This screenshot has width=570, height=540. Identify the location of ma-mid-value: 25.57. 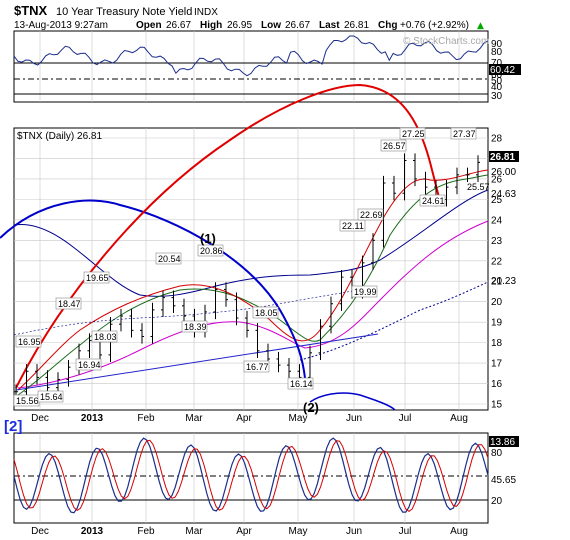
(478, 187).